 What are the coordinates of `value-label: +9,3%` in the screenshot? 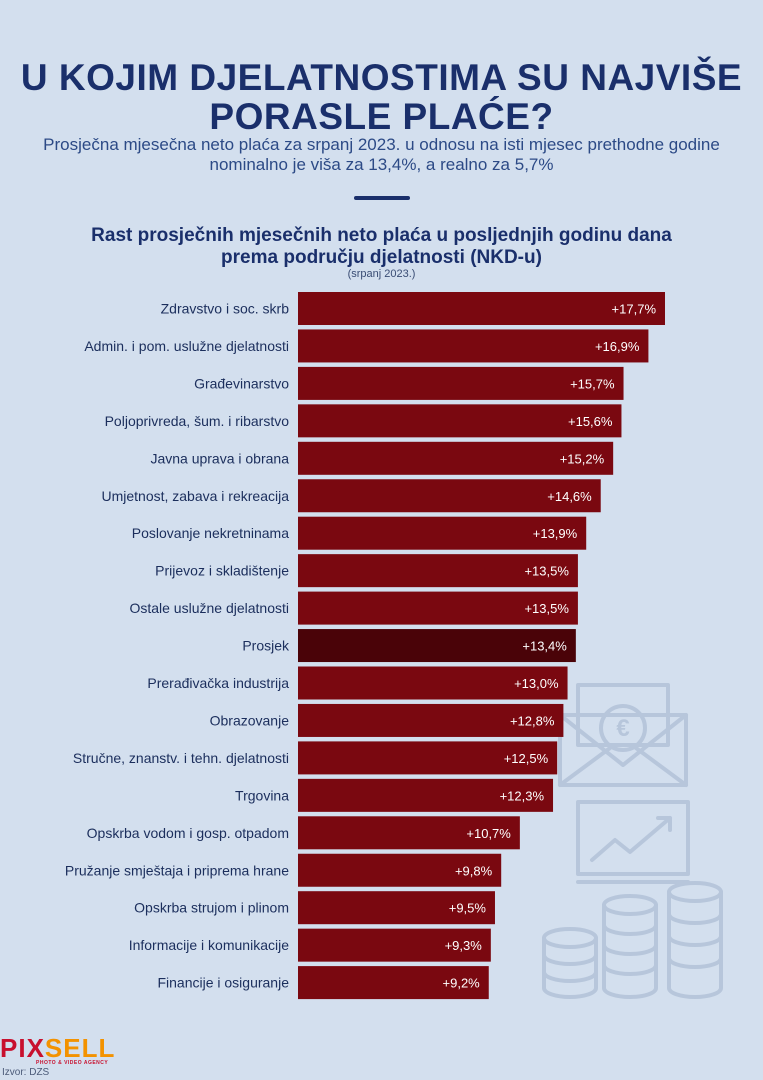 It's located at (464, 945).